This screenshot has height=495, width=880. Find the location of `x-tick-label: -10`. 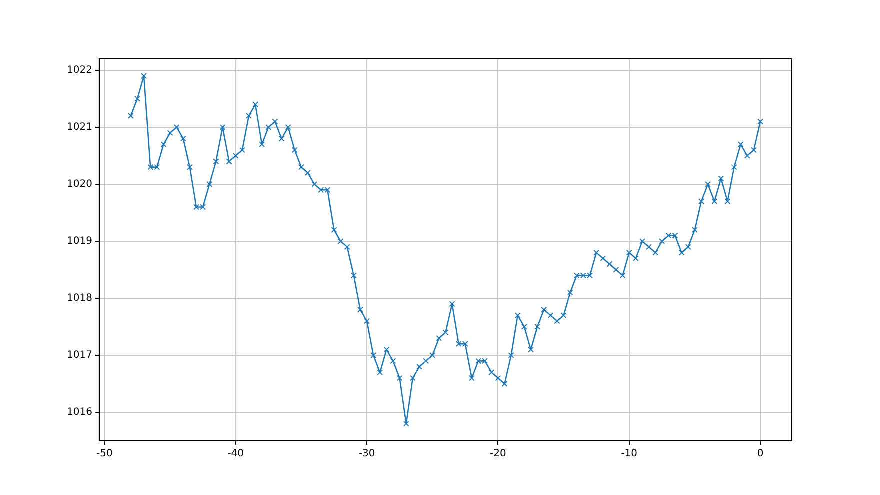

x-tick-label: -10 is located at coordinates (629, 454).